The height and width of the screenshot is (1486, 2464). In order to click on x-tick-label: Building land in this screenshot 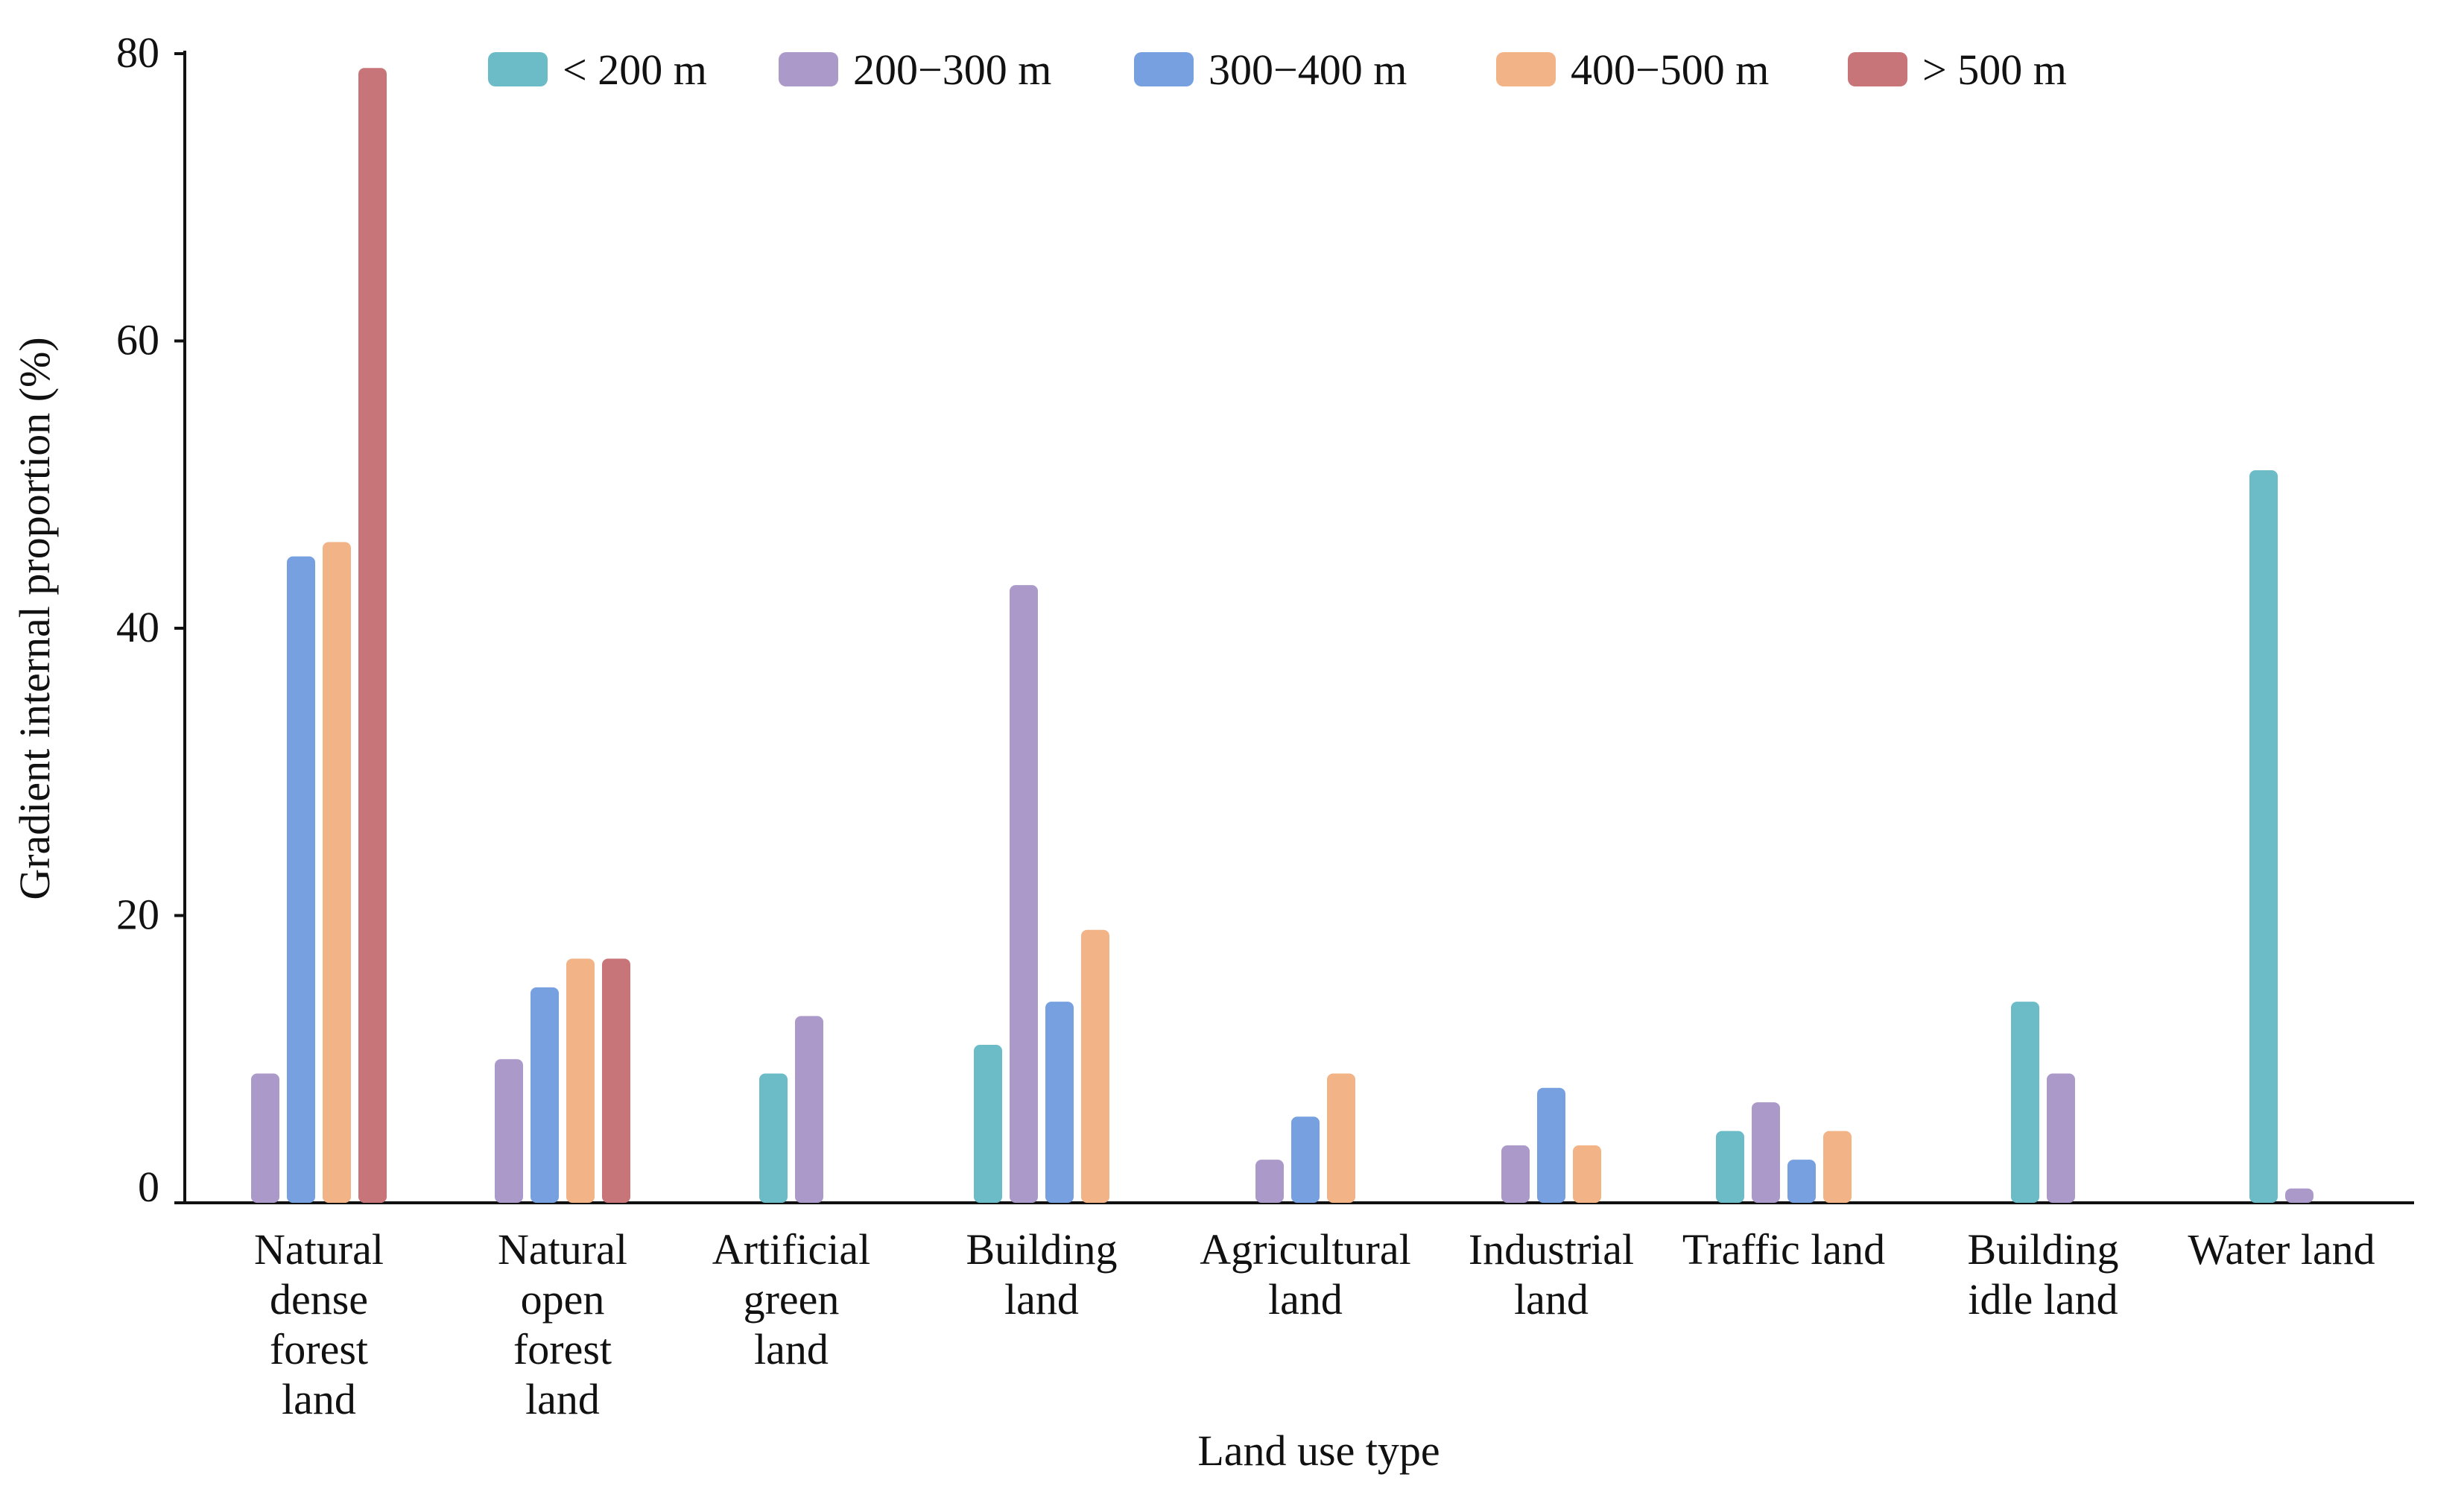, I will do `click(1041, 1274)`.